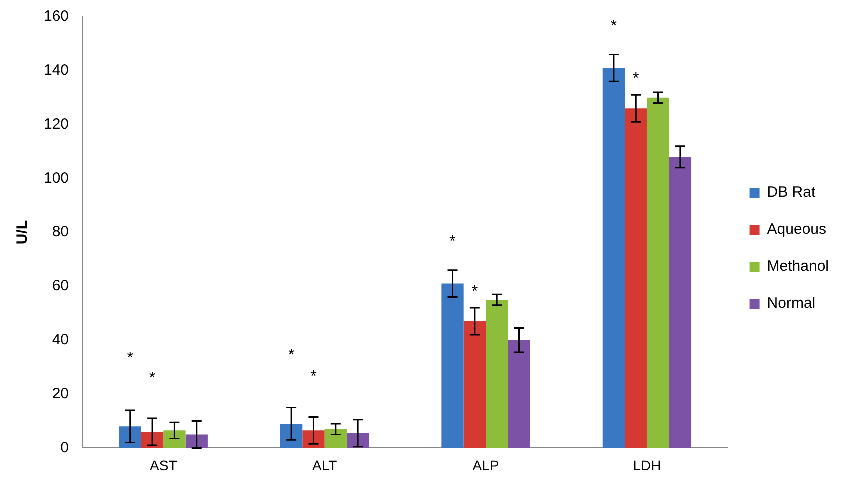 The image size is (849, 493). I want to click on y-tick-label: 80, so click(61, 232).